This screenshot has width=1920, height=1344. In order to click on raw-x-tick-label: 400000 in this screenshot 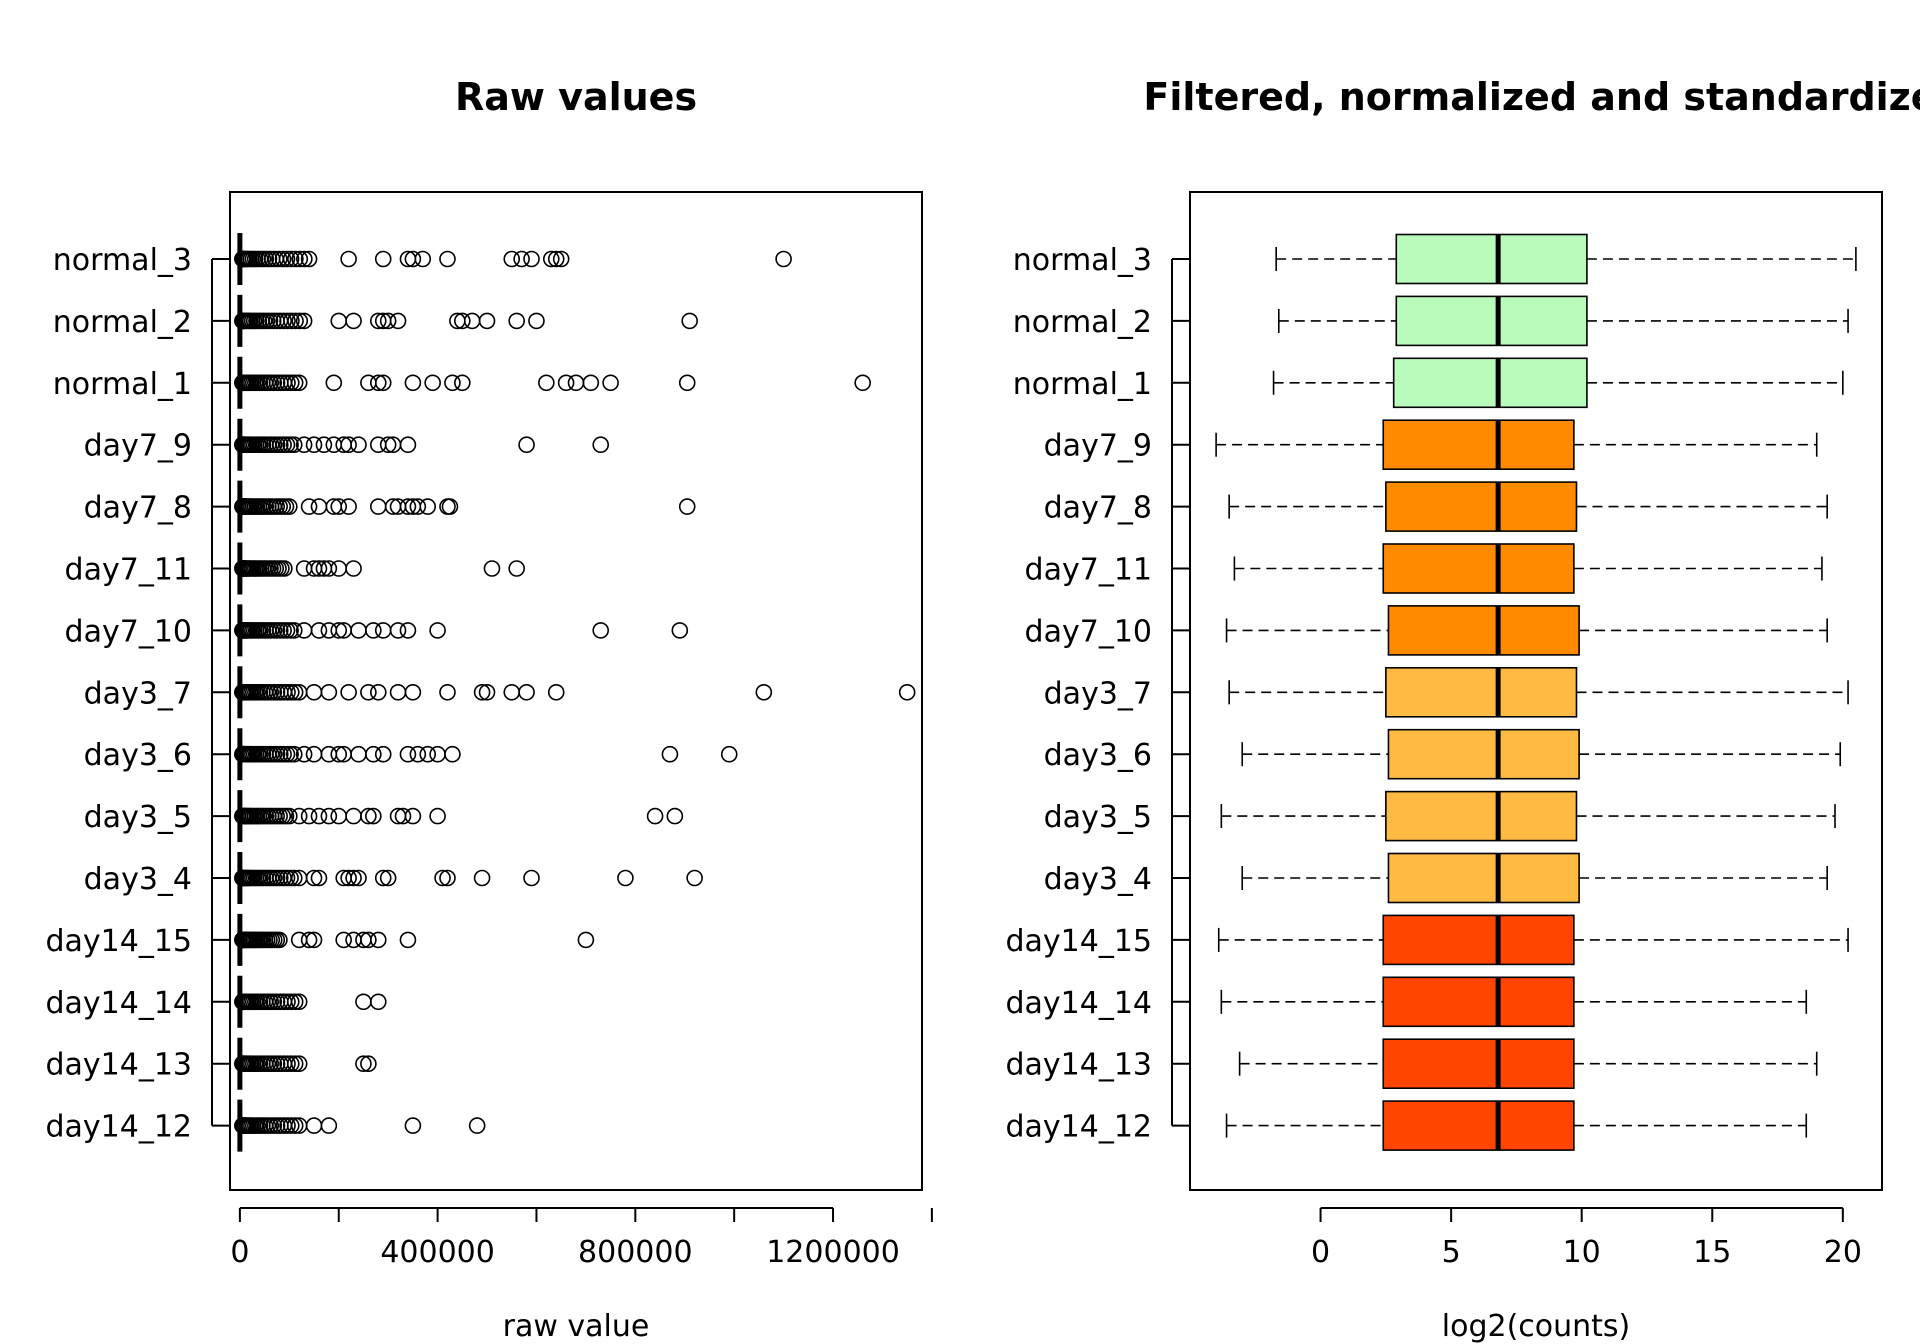, I will do `click(437, 1252)`.